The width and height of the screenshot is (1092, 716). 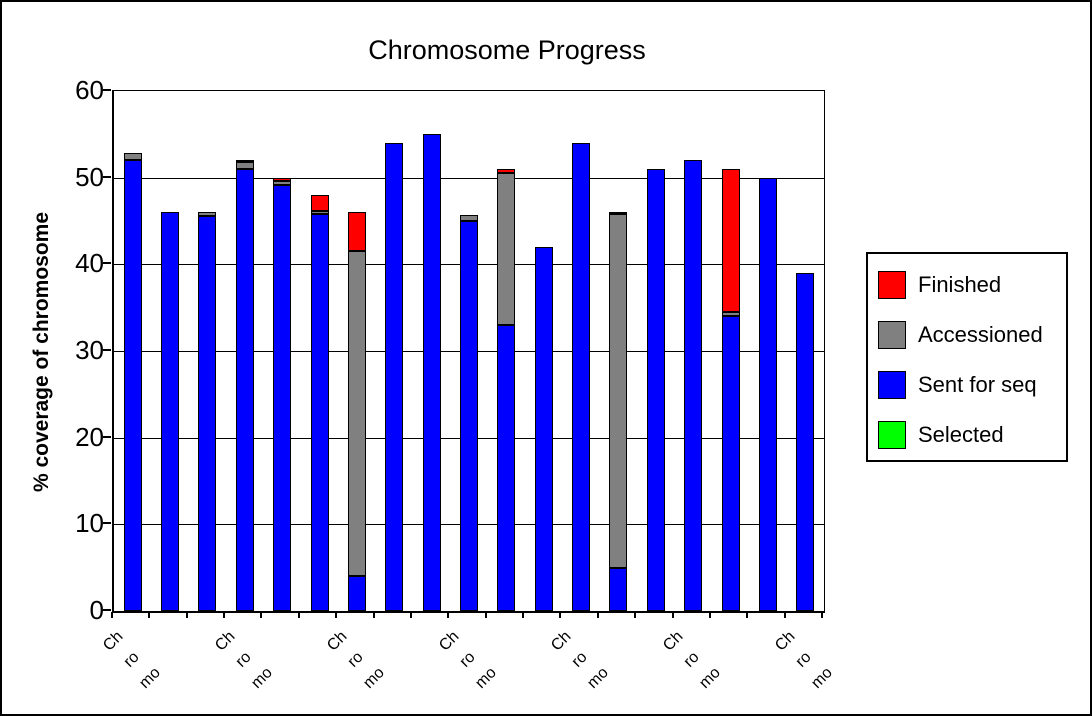 I want to click on y-tick-label-40: 40, so click(x=89, y=263).